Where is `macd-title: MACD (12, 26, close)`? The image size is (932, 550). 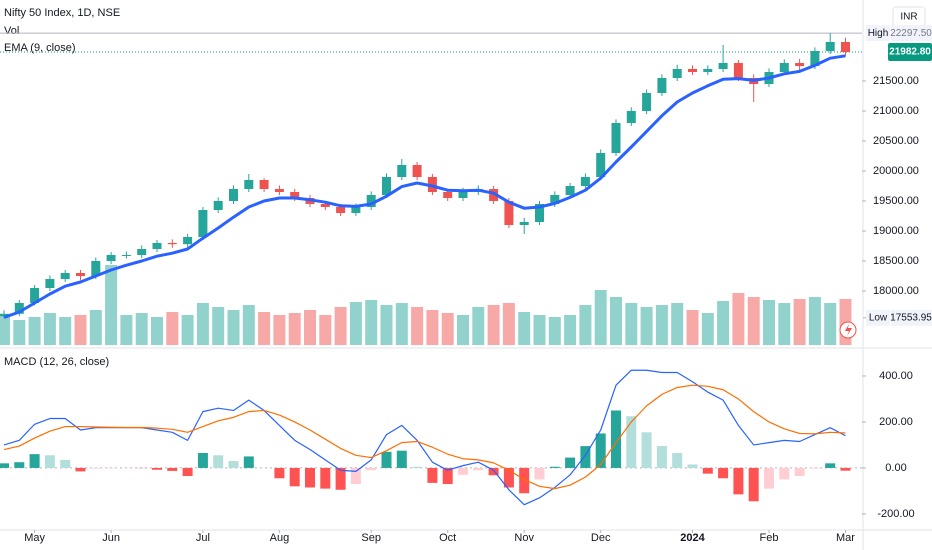
macd-title: MACD (12, 26, close) is located at coordinates (56, 362).